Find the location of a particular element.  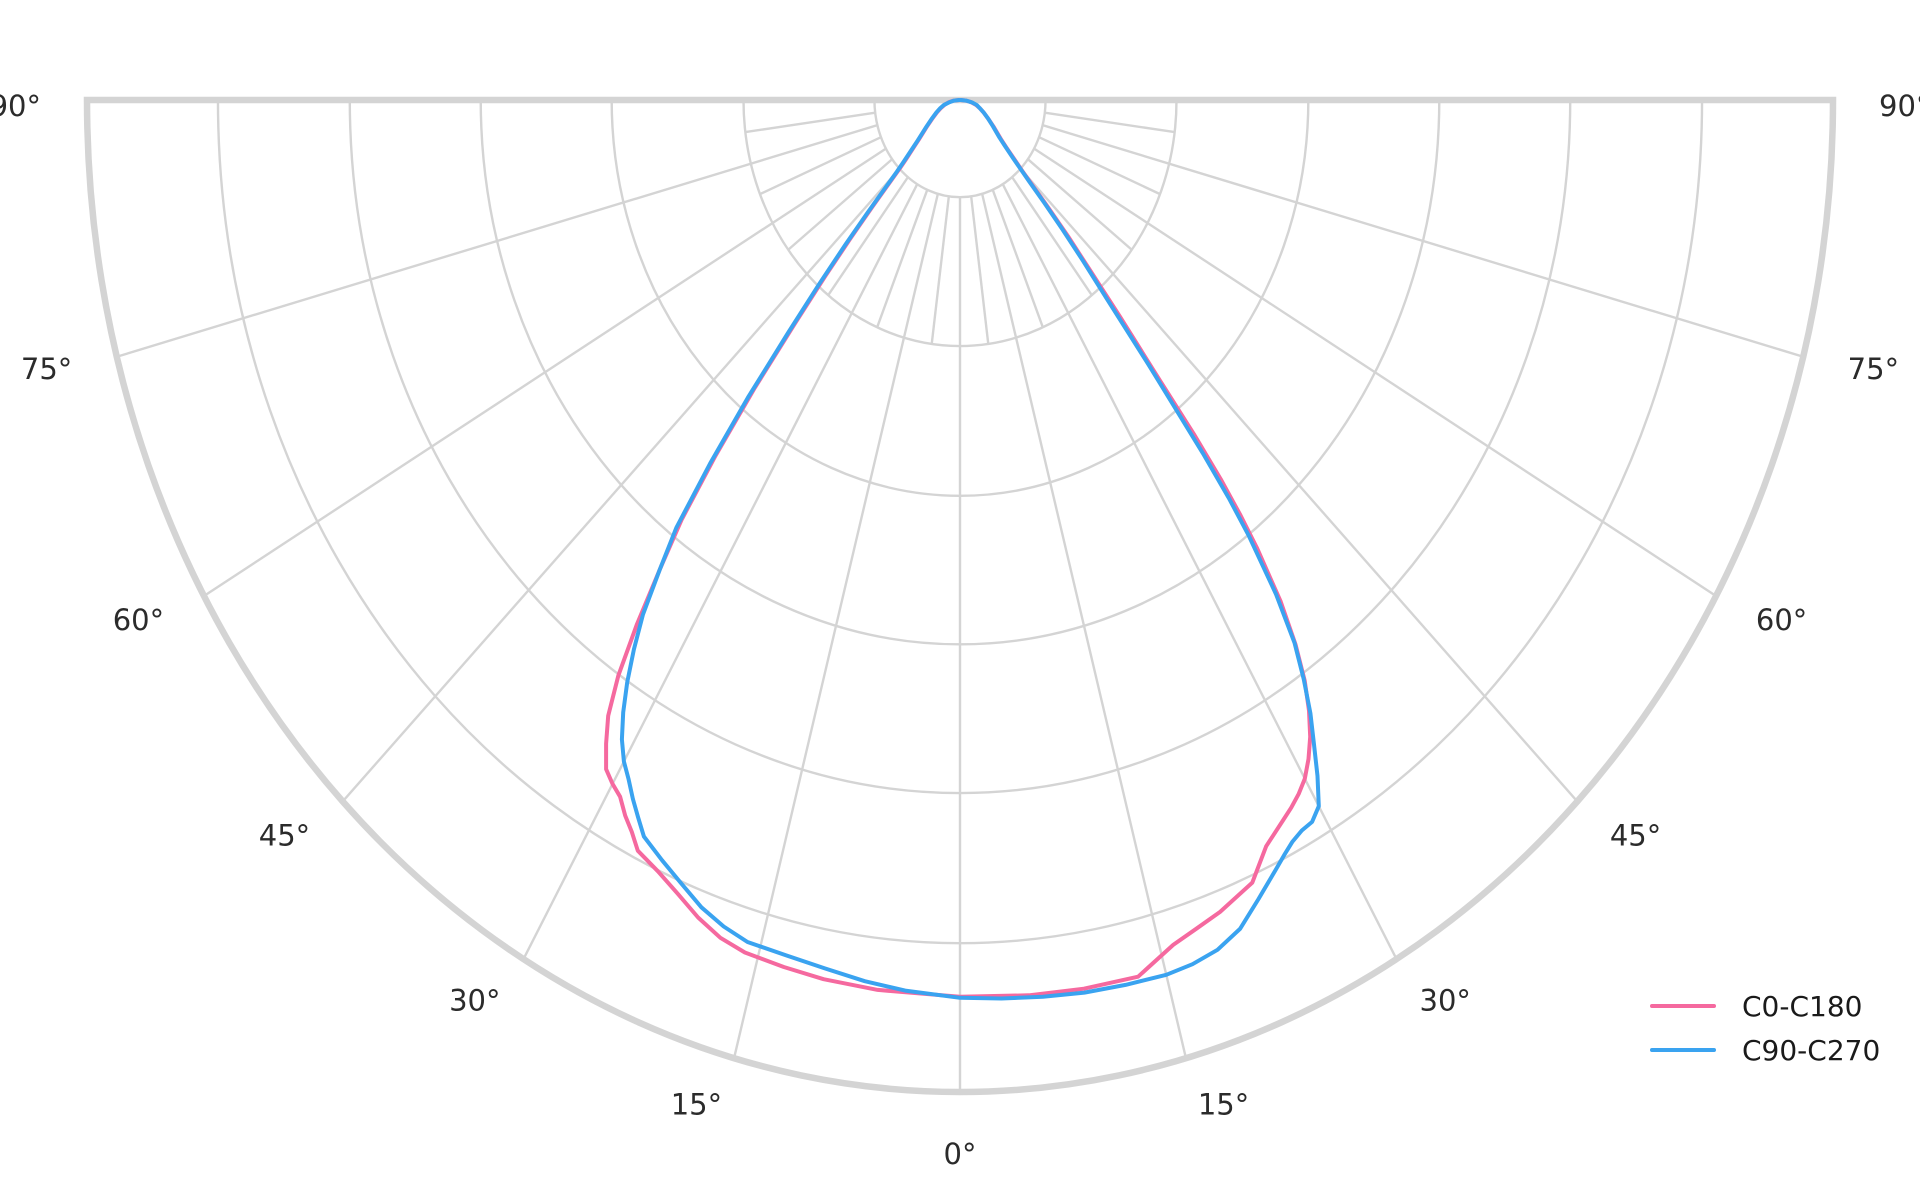

legend-label-c90-c270: C90-C270 is located at coordinates (1811, 1050).